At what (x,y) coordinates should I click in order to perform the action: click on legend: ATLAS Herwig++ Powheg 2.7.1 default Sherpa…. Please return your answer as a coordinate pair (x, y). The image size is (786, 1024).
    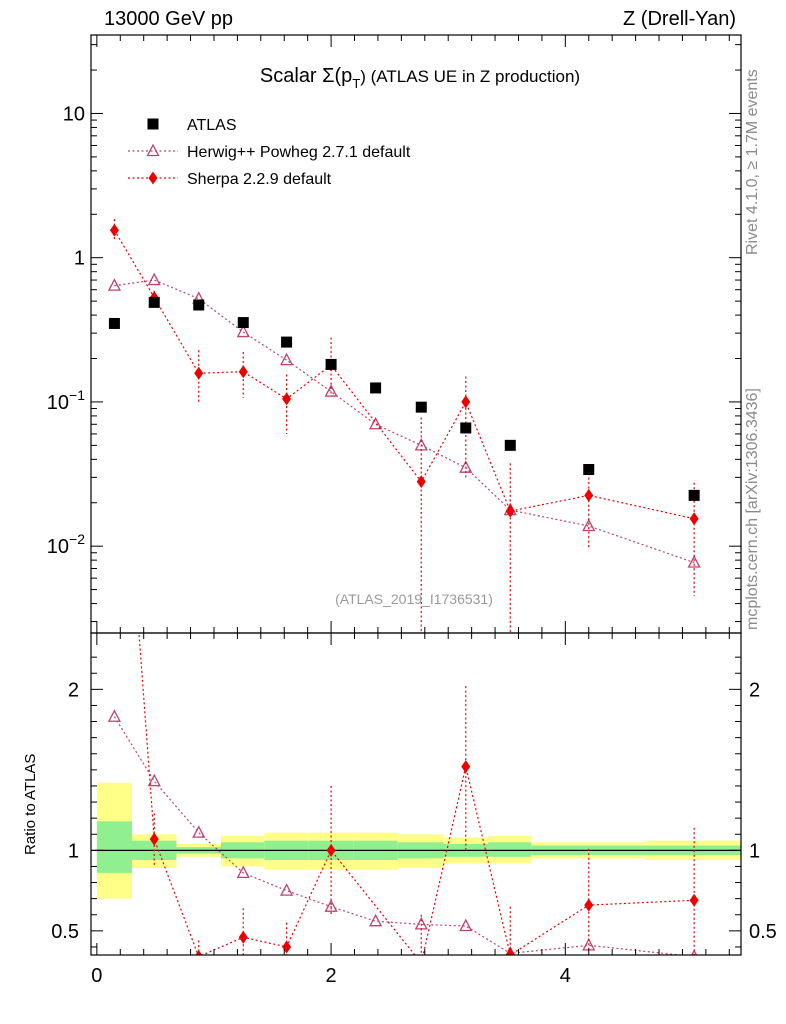
    Looking at the image, I should click on (269, 152).